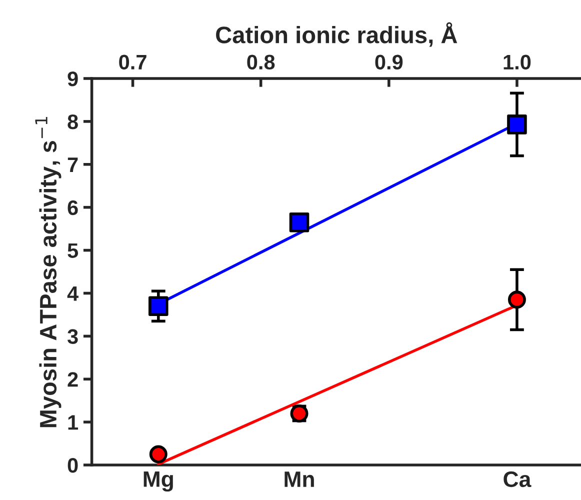 Image resolution: width=581 pixels, height=500 pixels. I want to click on text: Mn, so click(299, 479).